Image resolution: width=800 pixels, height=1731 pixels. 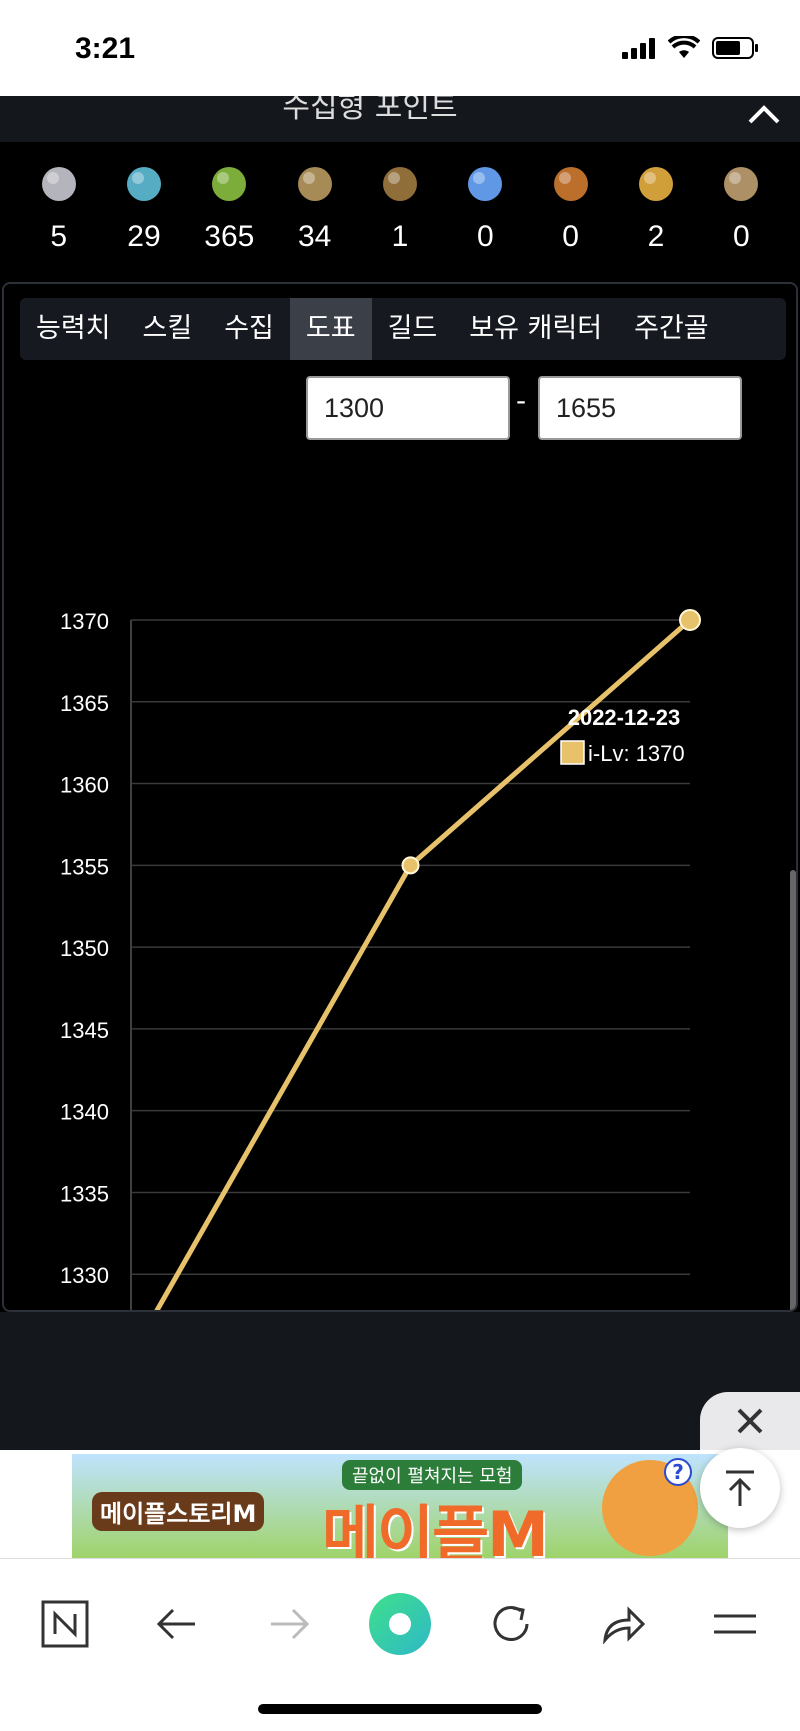 I want to click on hamburger-menu-icon, so click(x=735, y=1624).